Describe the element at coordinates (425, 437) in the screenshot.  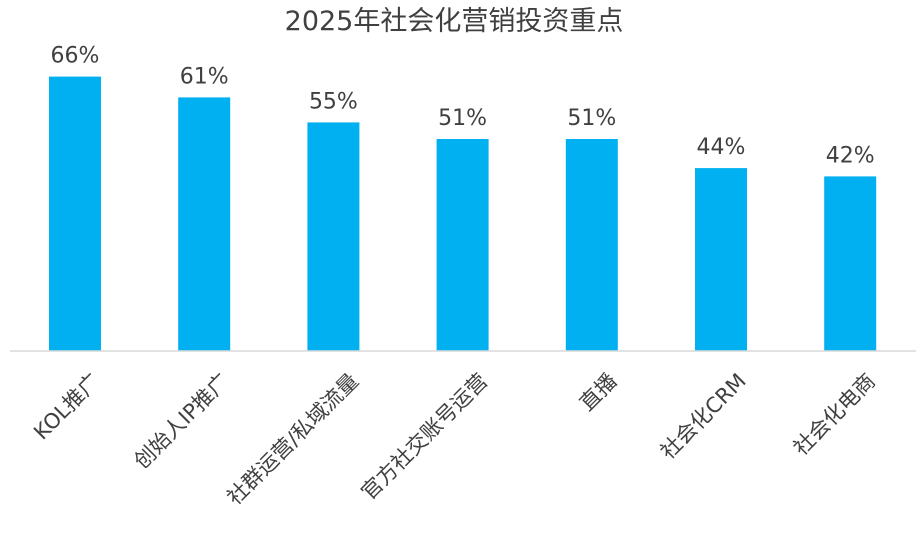
I see `category-label-4: 官方社交账号运营` at that location.